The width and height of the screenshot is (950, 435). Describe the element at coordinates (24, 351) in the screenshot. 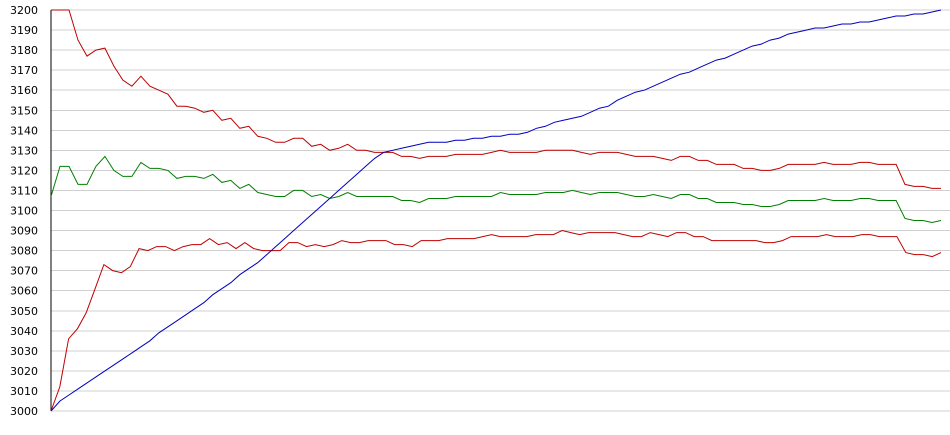

I see `y-tick-label: 3030` at that location.